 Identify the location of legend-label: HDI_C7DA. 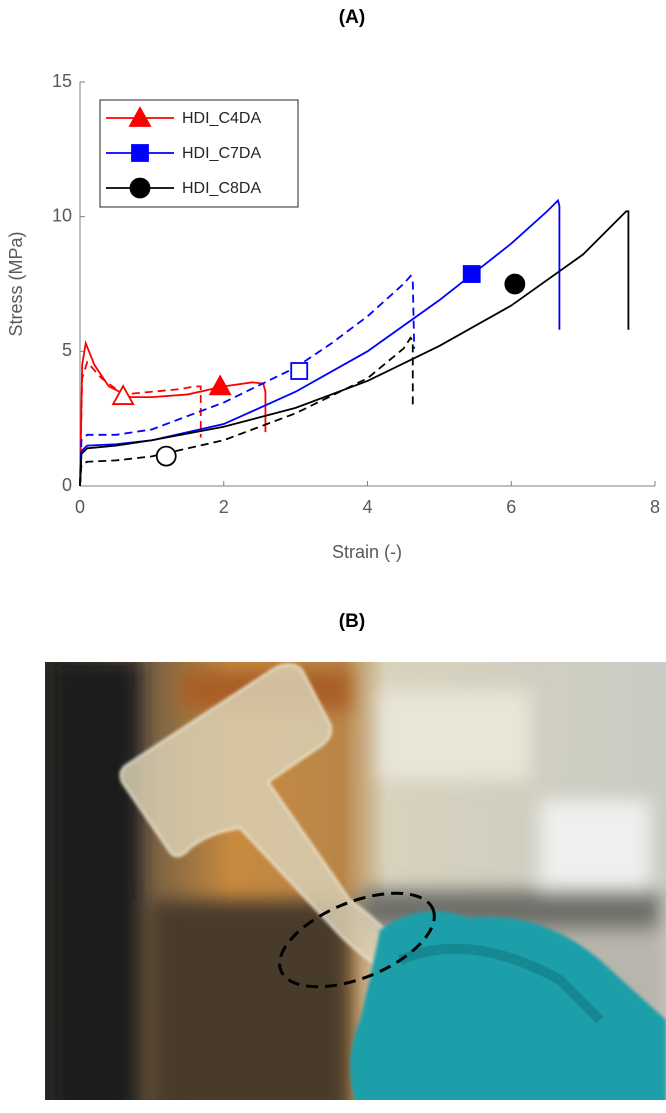
(221, 153).